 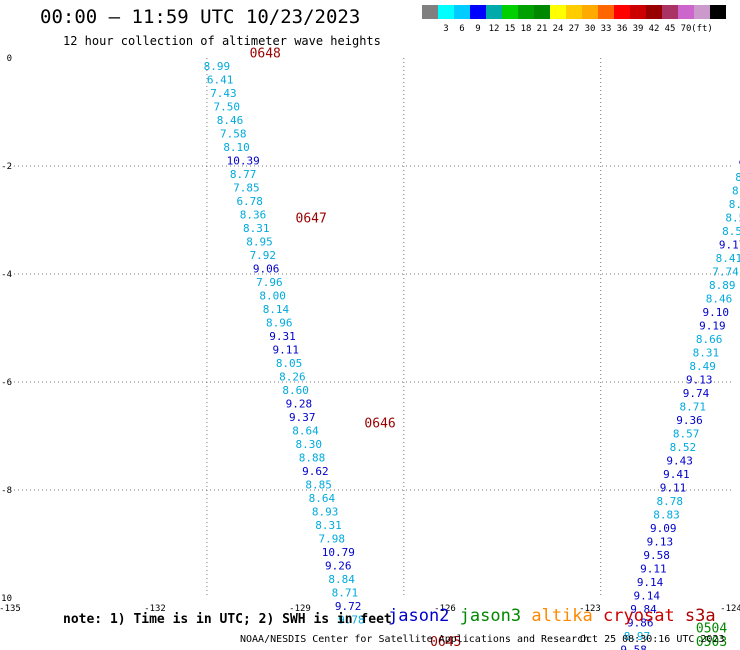 What do you see at coordinates (729, 244) in the screenshot?
I see `data-point: 9.17` at bounding box center [729, 244].